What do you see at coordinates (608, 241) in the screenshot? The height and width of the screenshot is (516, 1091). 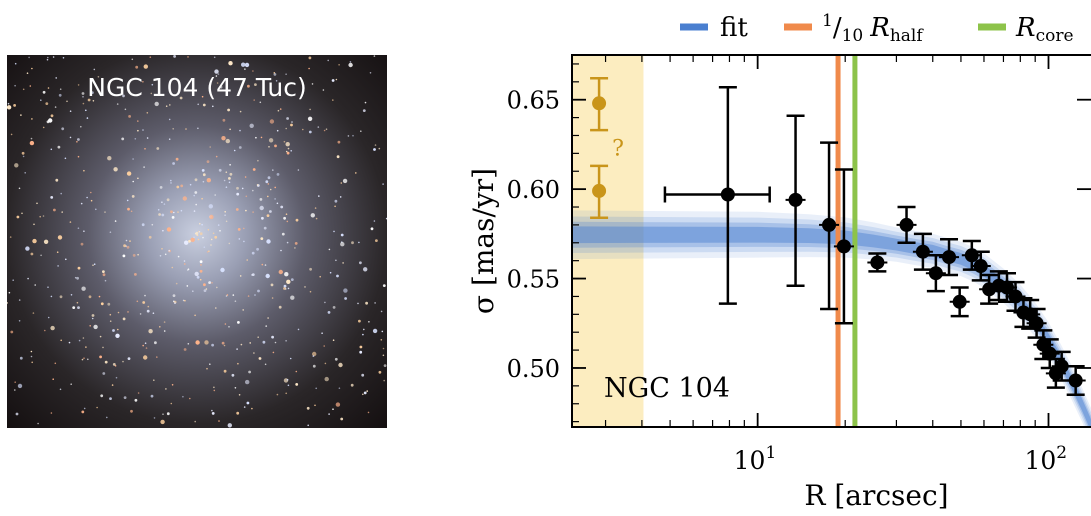 I see `shaded-region` at bounding box center [608, 241].